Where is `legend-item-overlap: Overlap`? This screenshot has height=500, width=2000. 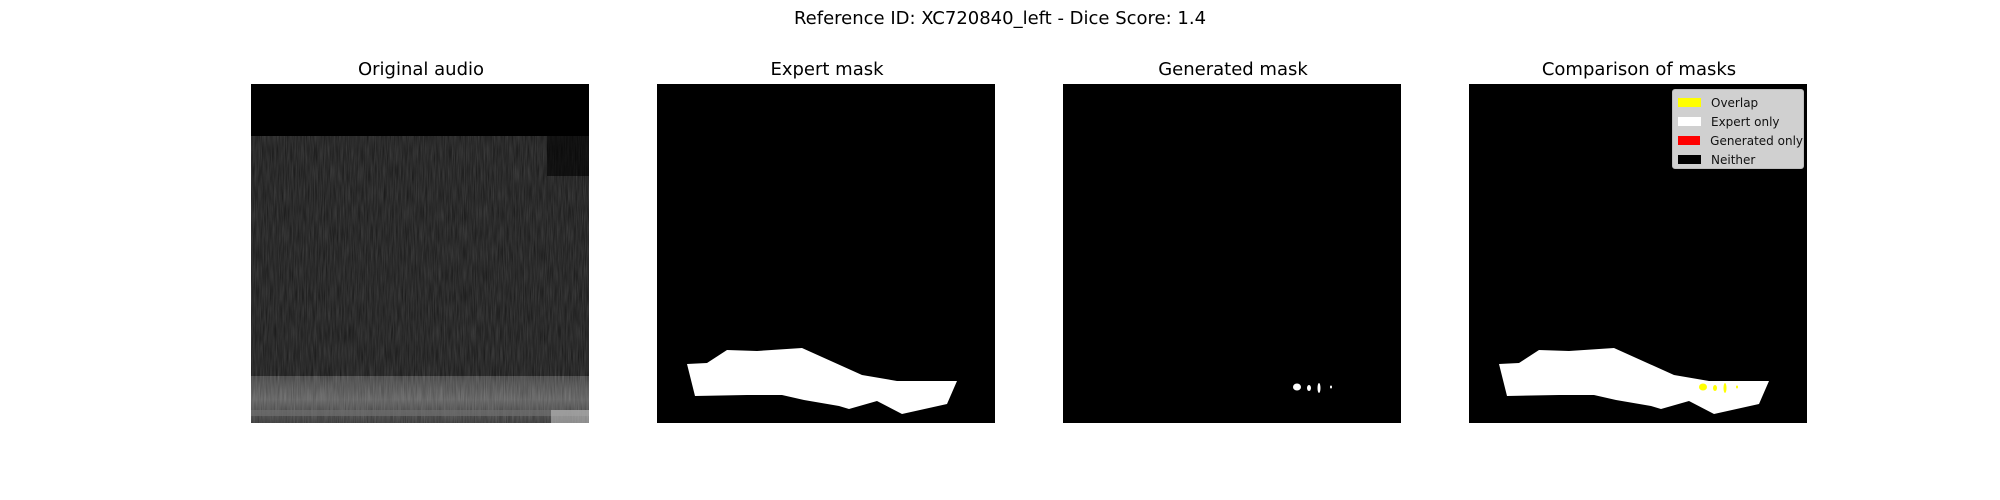 legend-item-overlap: Overlap is located at coordinates (1738, 102).